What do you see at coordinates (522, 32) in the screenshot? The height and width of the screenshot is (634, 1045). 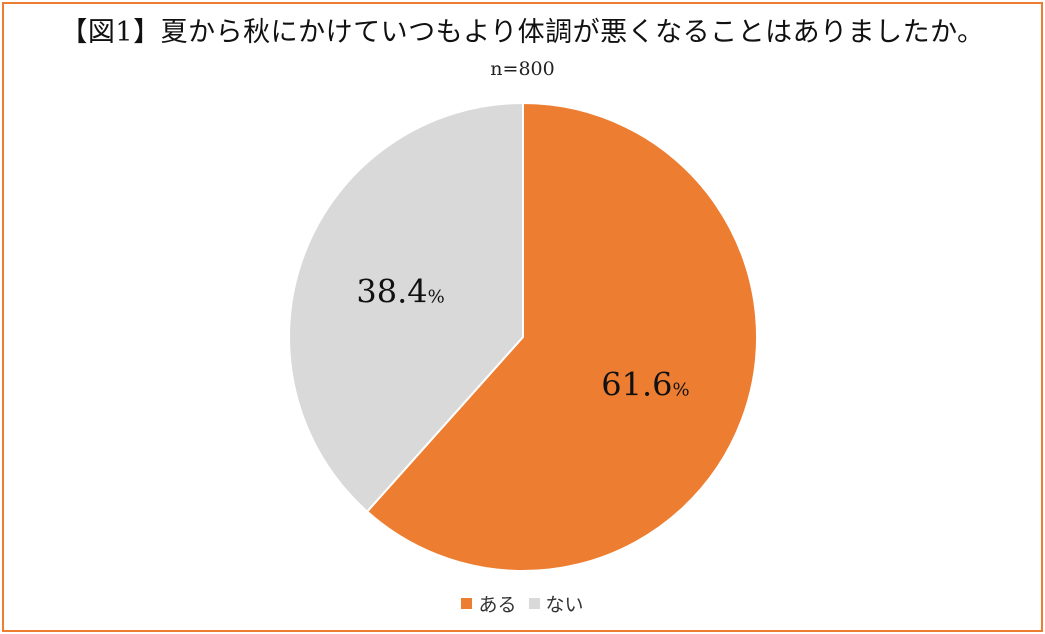 I see `chart-title: 【図1】夏から秋にかけていつもより体調が悪くなることはありましたか。` at bounding box center [522, 32].